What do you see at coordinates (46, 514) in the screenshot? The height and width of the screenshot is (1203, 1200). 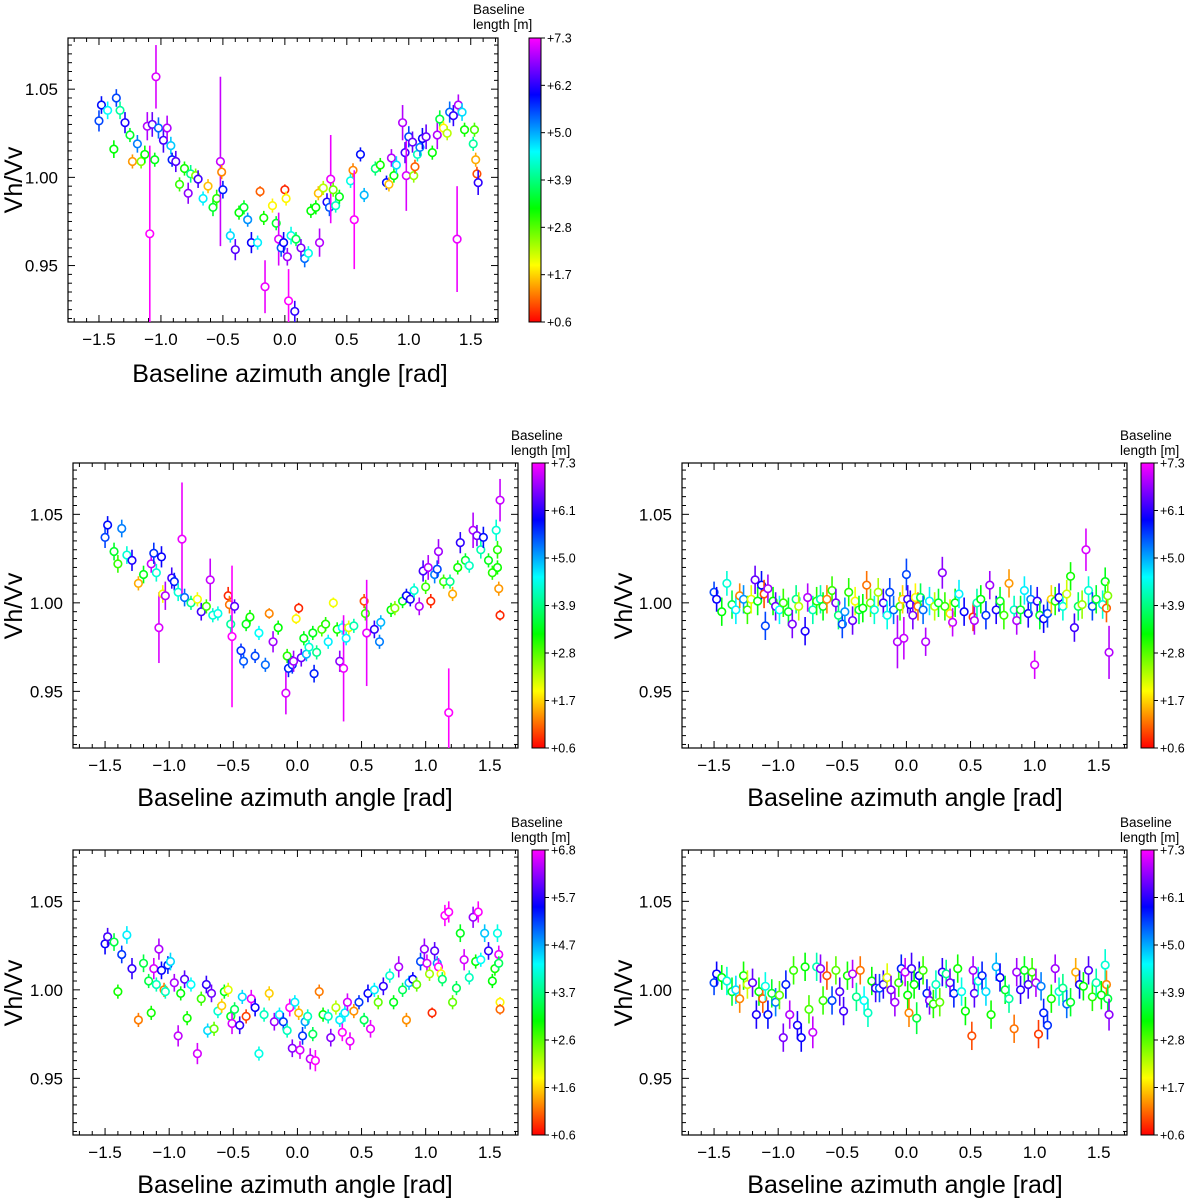 I see `y-tick-label: 1.05` at bounding box center [46, 514].